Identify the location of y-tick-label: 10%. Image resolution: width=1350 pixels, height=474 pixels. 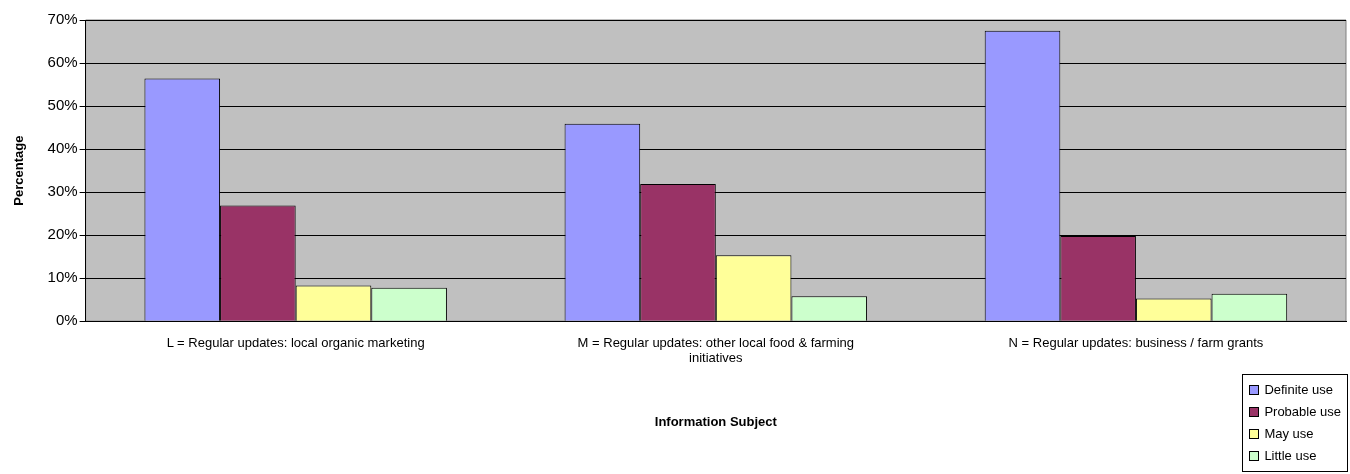
(62, 277).